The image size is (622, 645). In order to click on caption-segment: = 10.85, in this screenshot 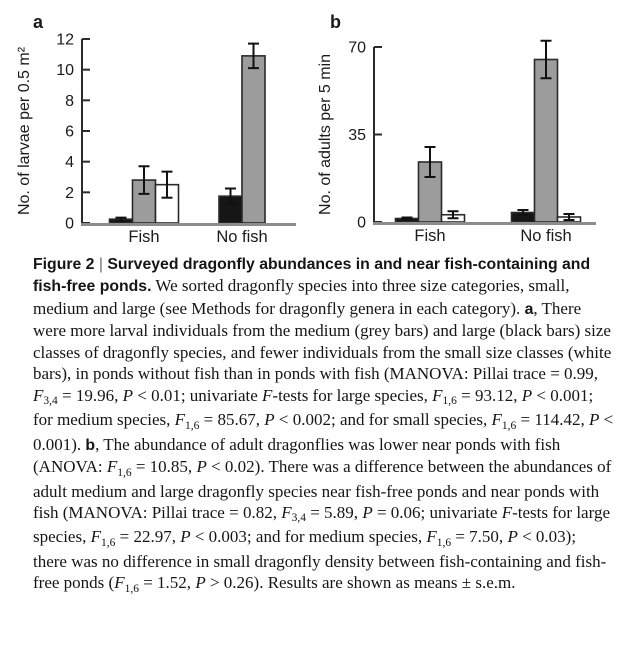, I will do `click(164, 467)`.